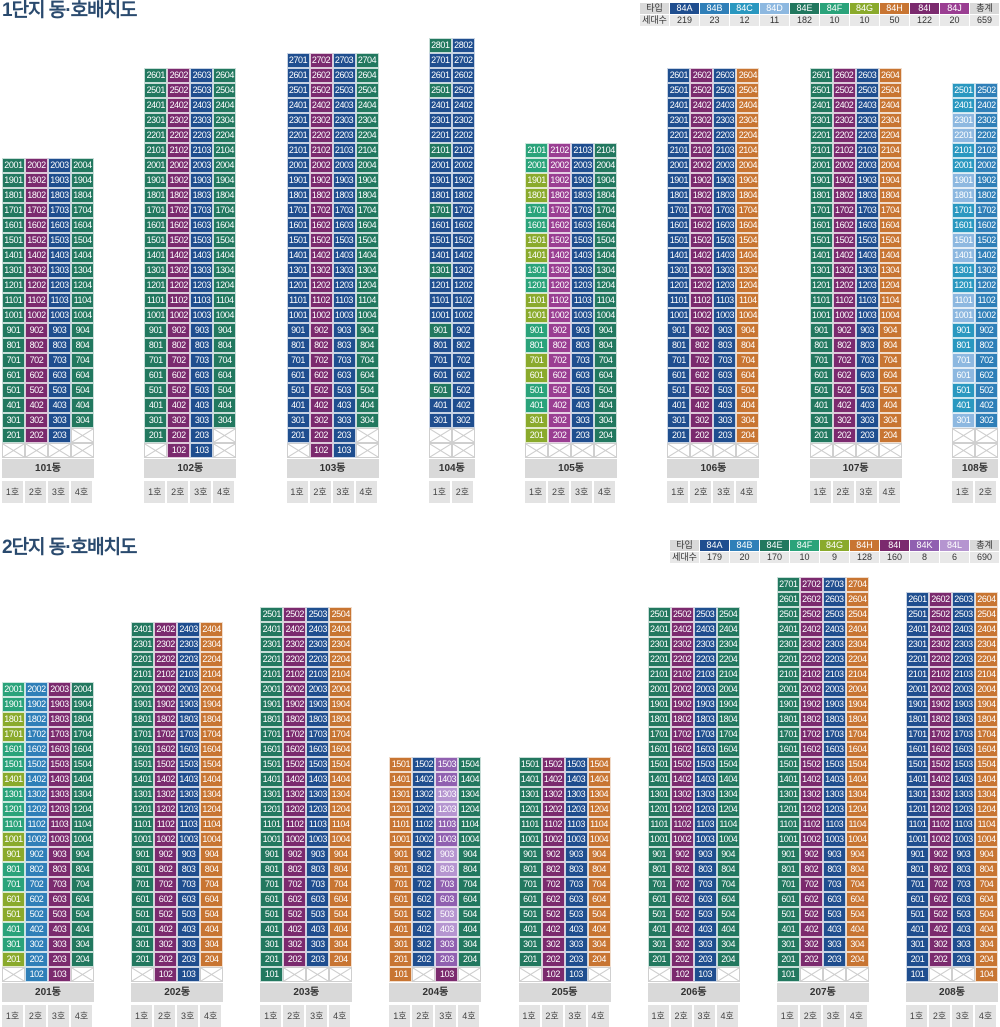 The image size is (1000, 1027). Describe the element at coordinates (583, 150) in the screenshot. I see `unit-cell: 2103` at that location.